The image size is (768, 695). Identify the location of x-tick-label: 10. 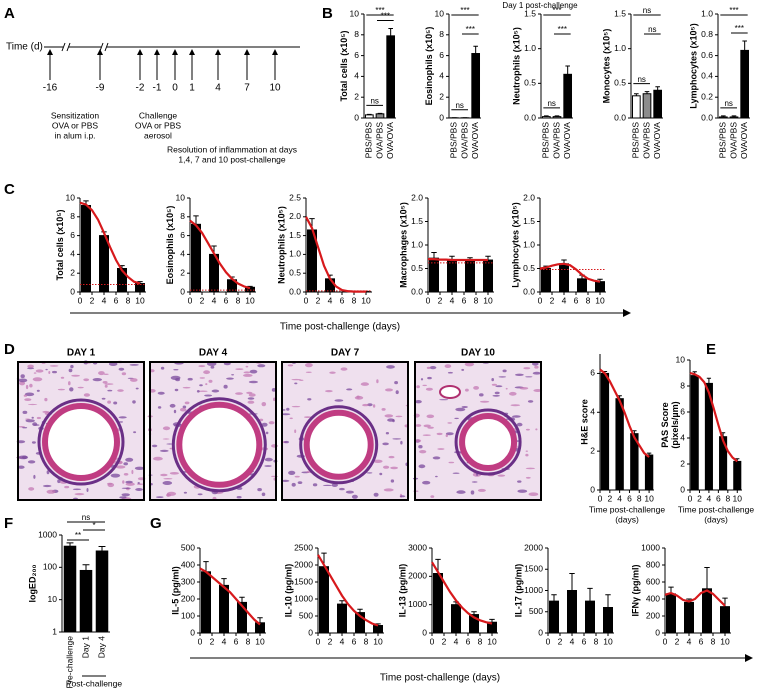
(260, 641).